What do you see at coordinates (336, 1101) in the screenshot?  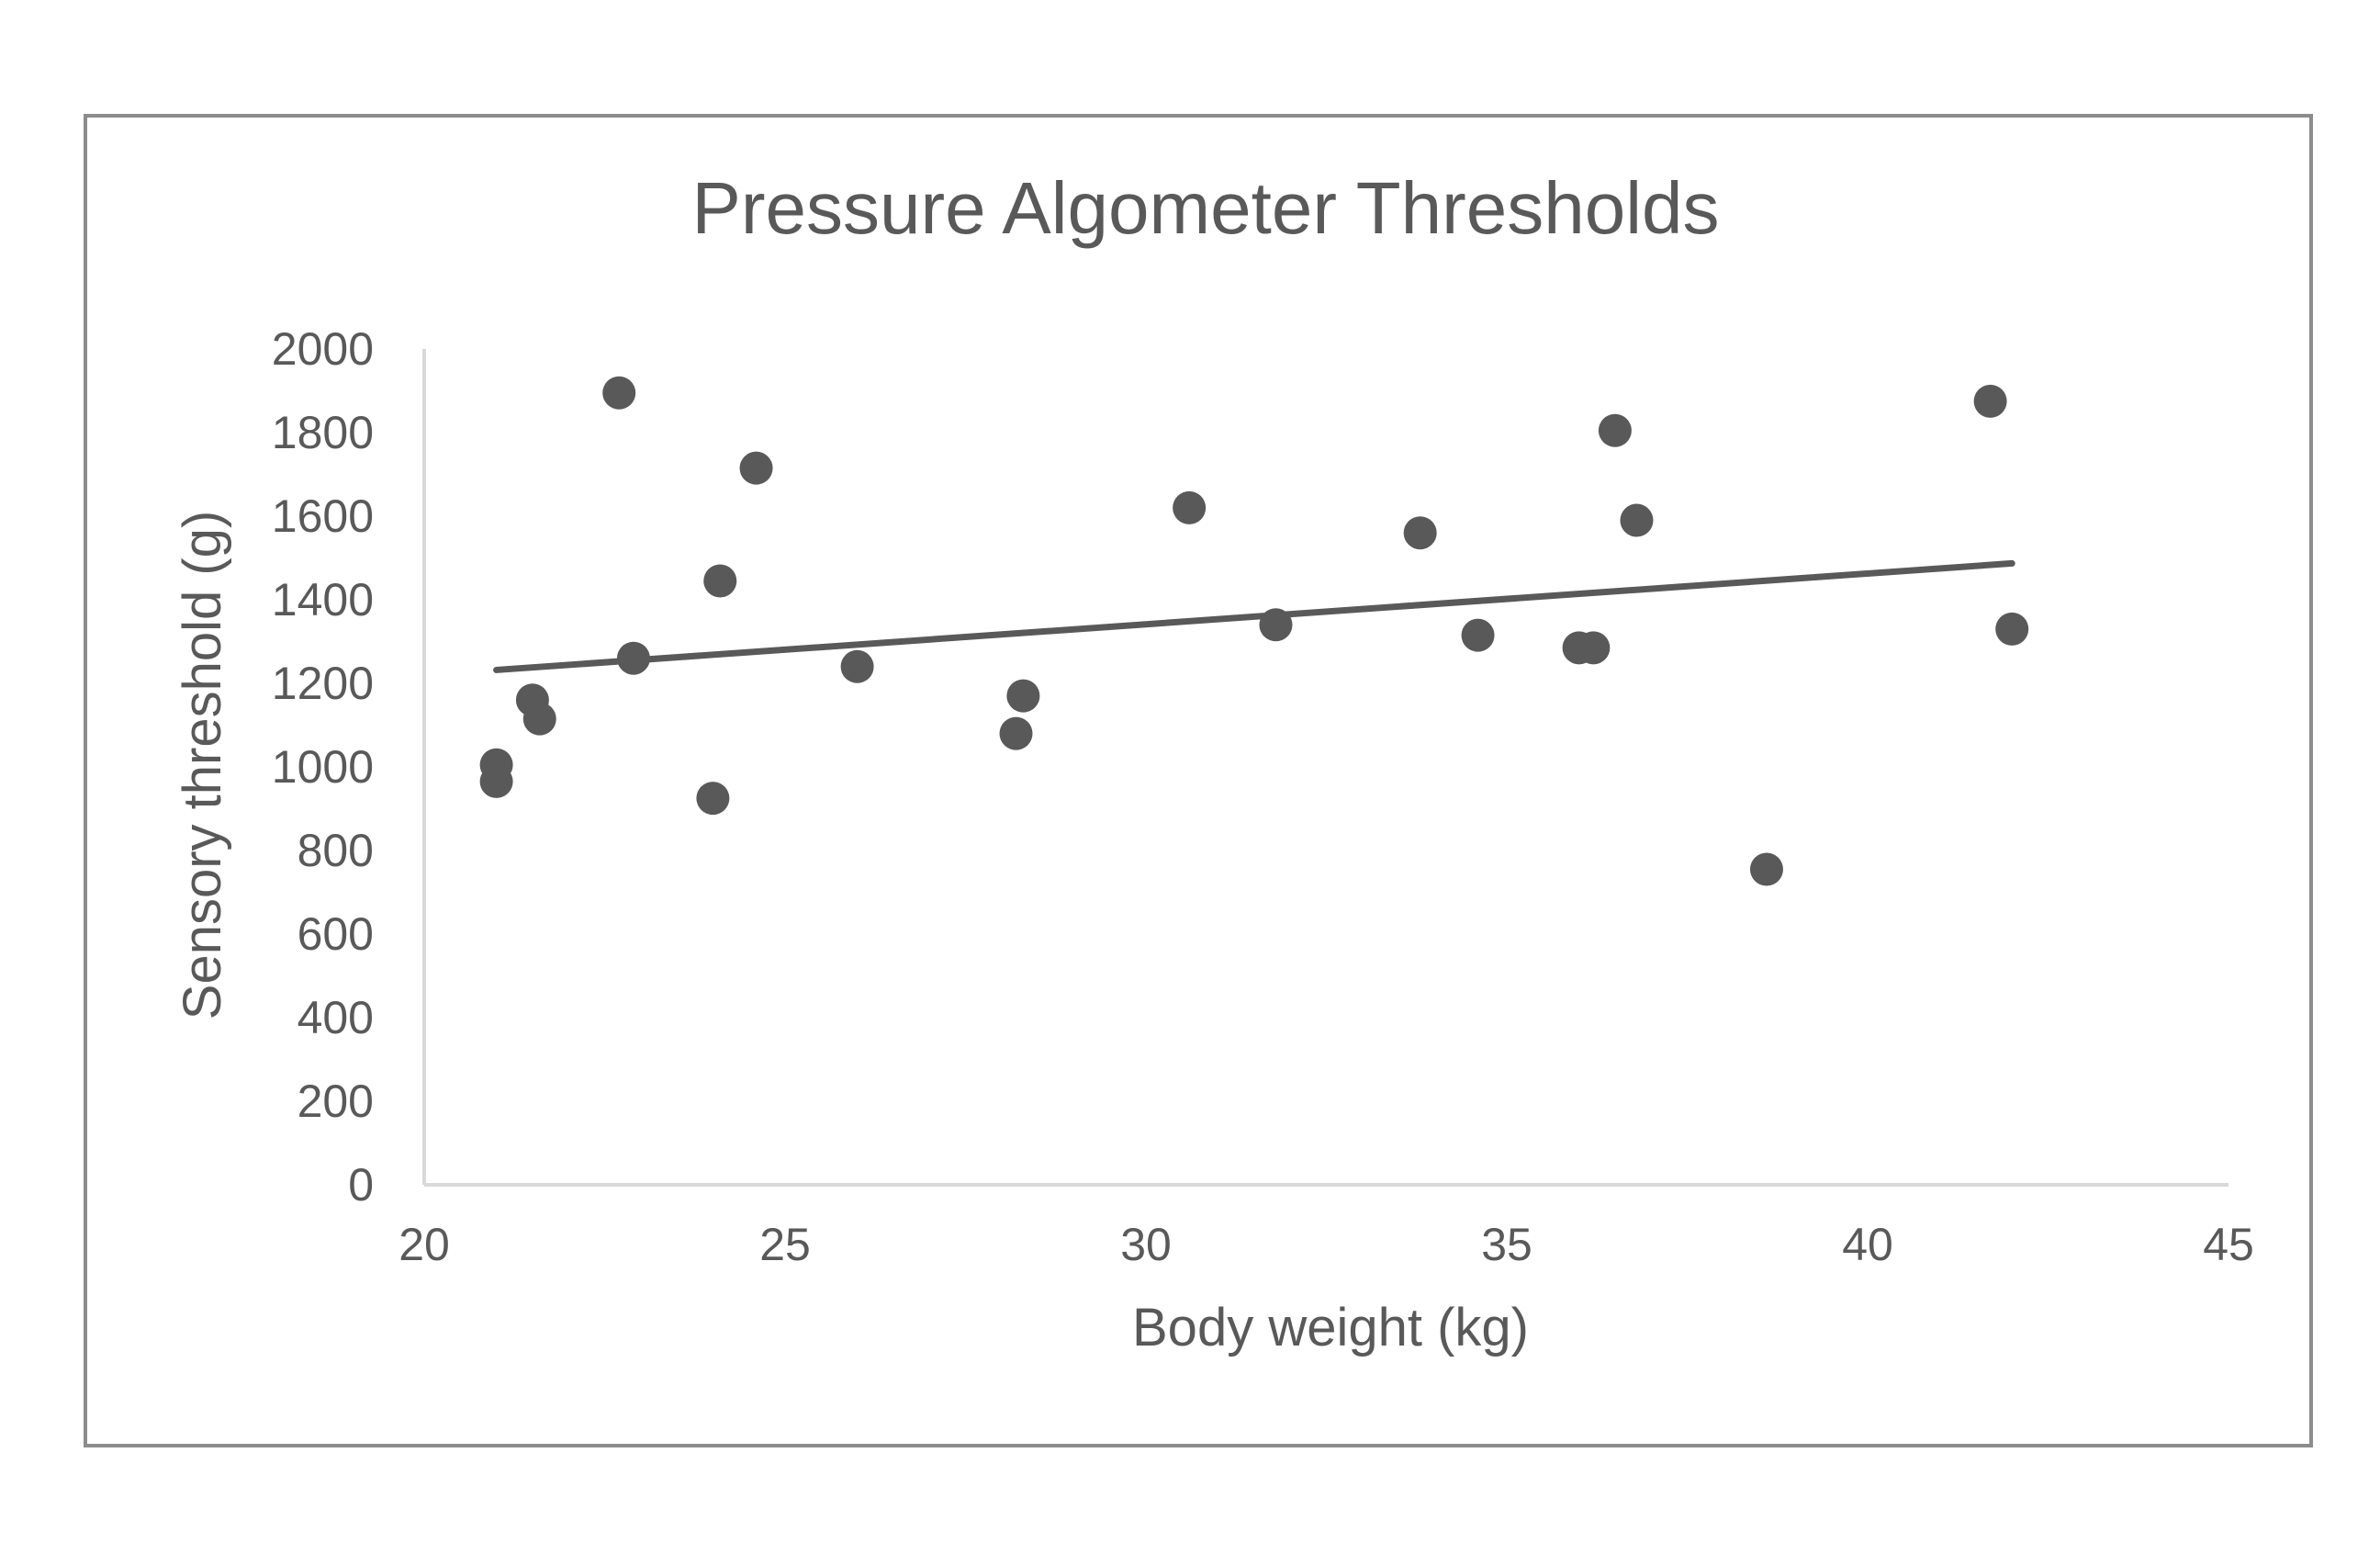 I see `y-tick-label: 200` at bounding box center [336, 1101].